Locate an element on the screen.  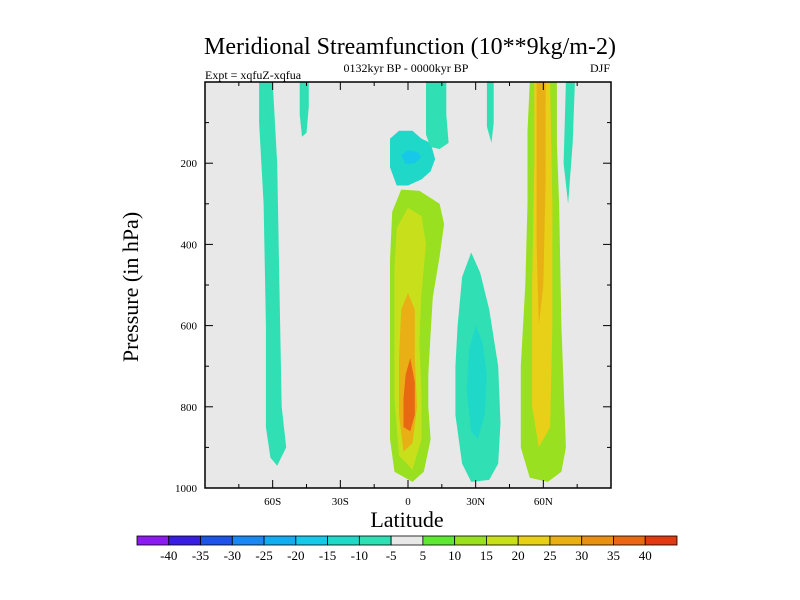
x-tick-label: 60S is located at coordinates (272, 502).